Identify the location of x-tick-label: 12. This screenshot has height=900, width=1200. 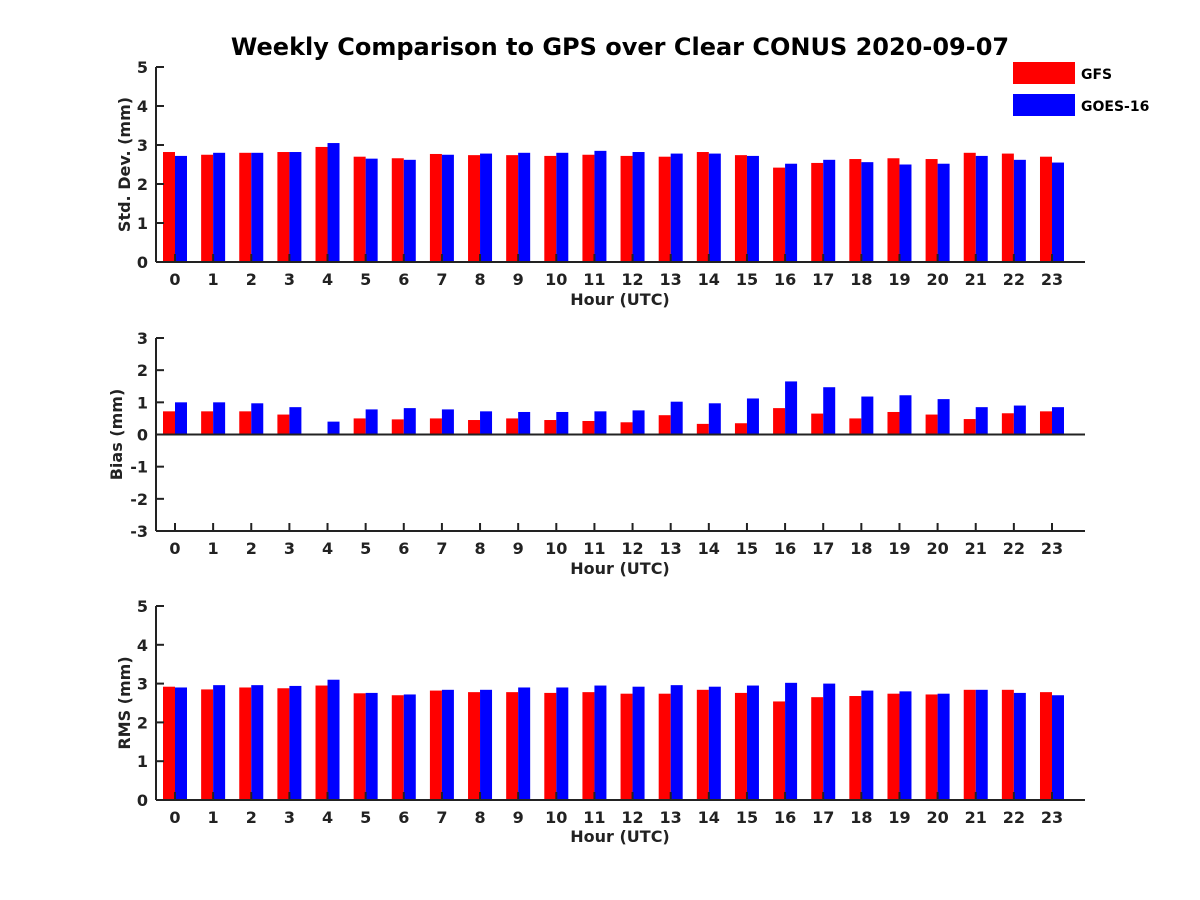
(632, 817).